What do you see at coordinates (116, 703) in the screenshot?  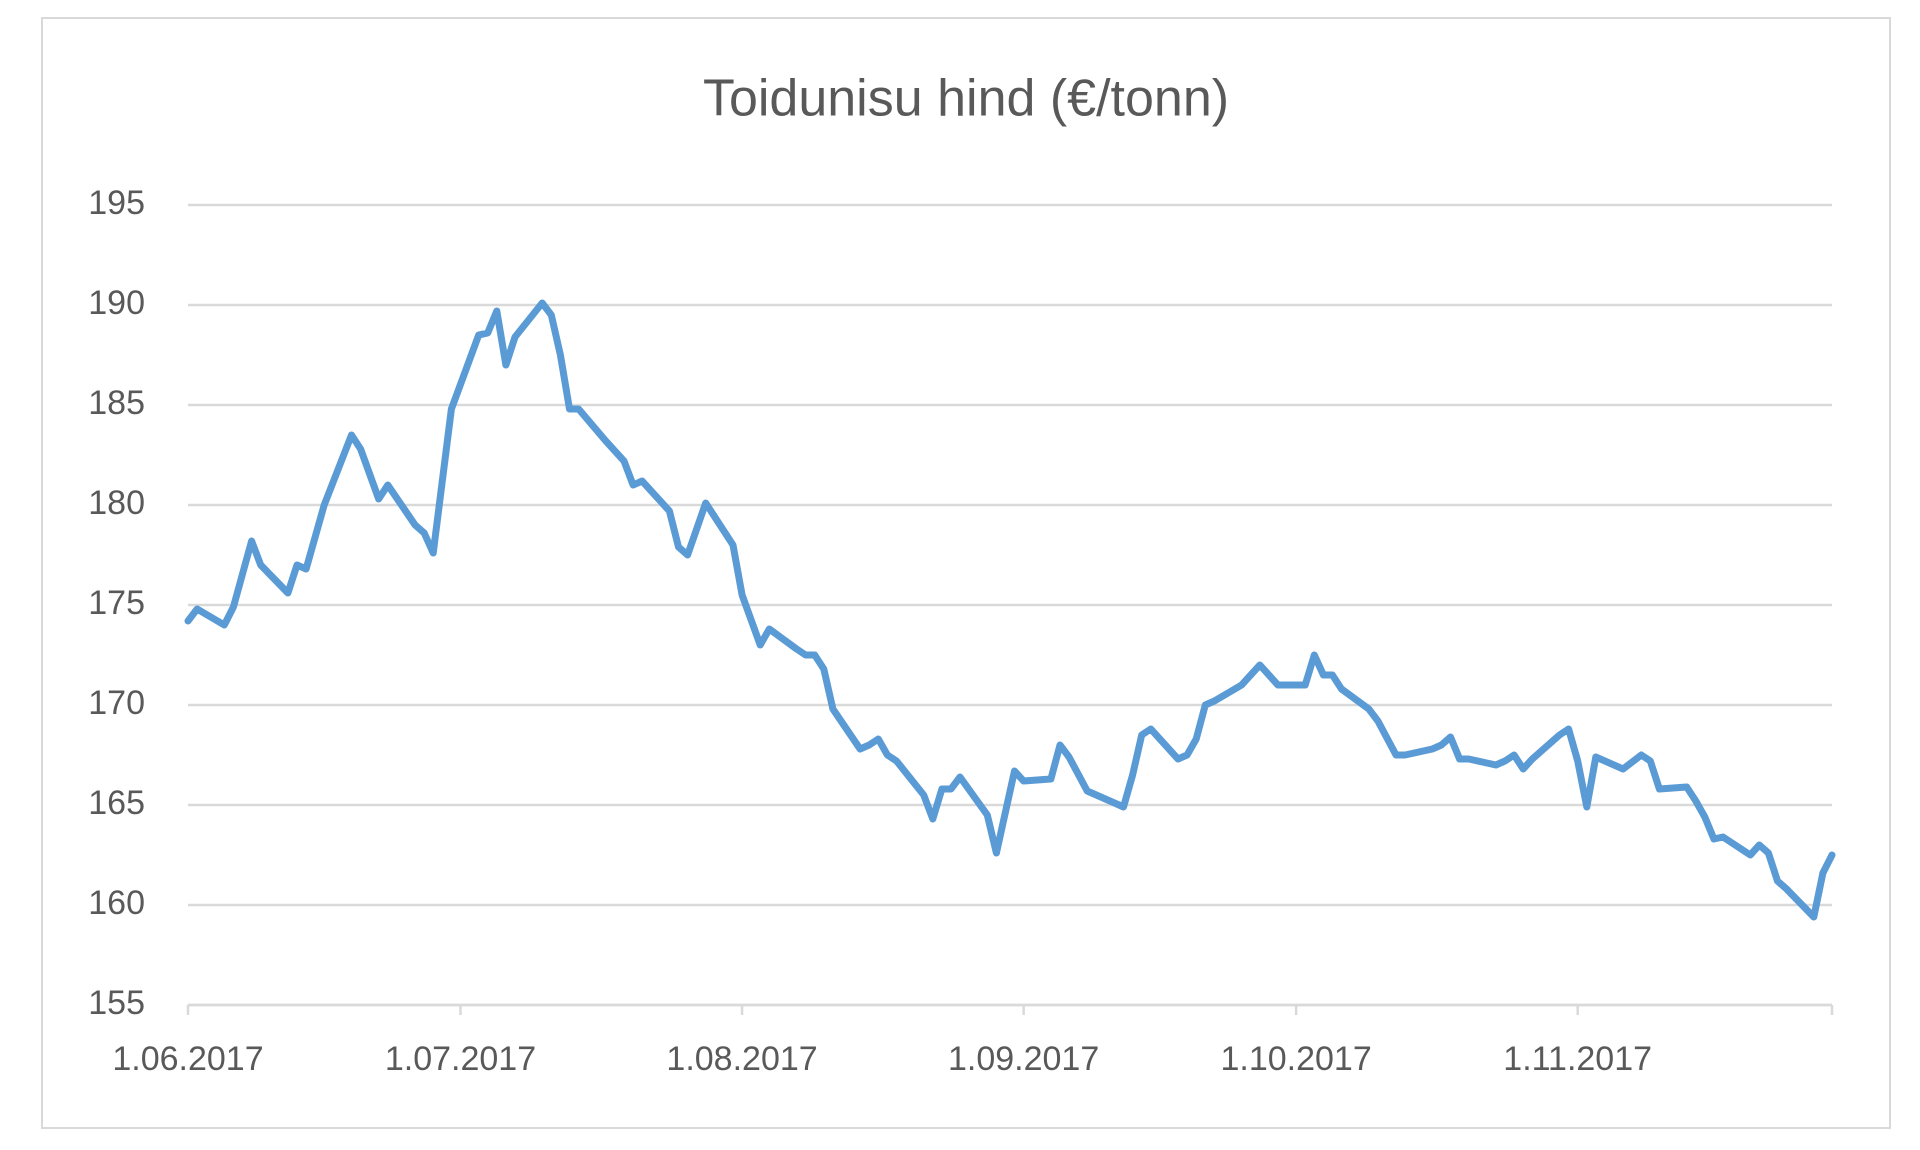 I see `y-tick-label: 170` at bounding box center [116, 703].